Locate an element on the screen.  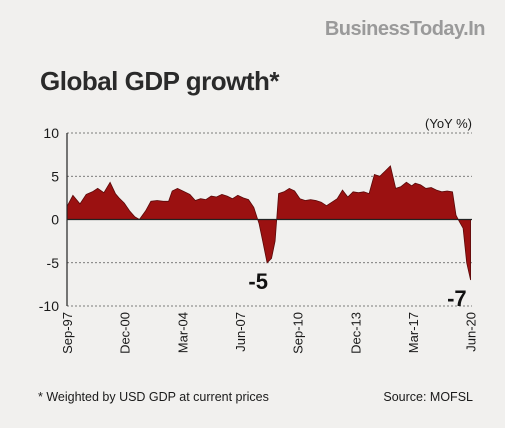
brand-logo: BusinessToday.In is located at coordinates (405, 29).